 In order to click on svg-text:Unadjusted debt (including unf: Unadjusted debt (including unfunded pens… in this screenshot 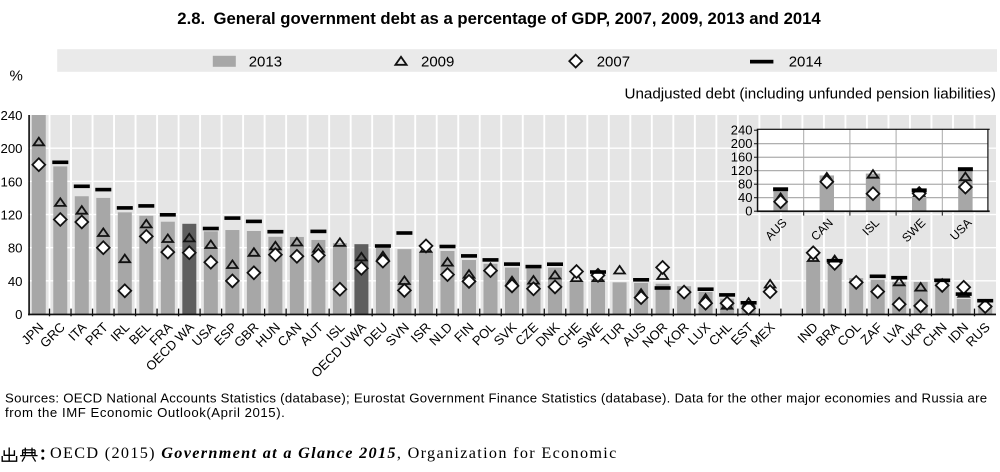, I will do `click(810, 94)`.